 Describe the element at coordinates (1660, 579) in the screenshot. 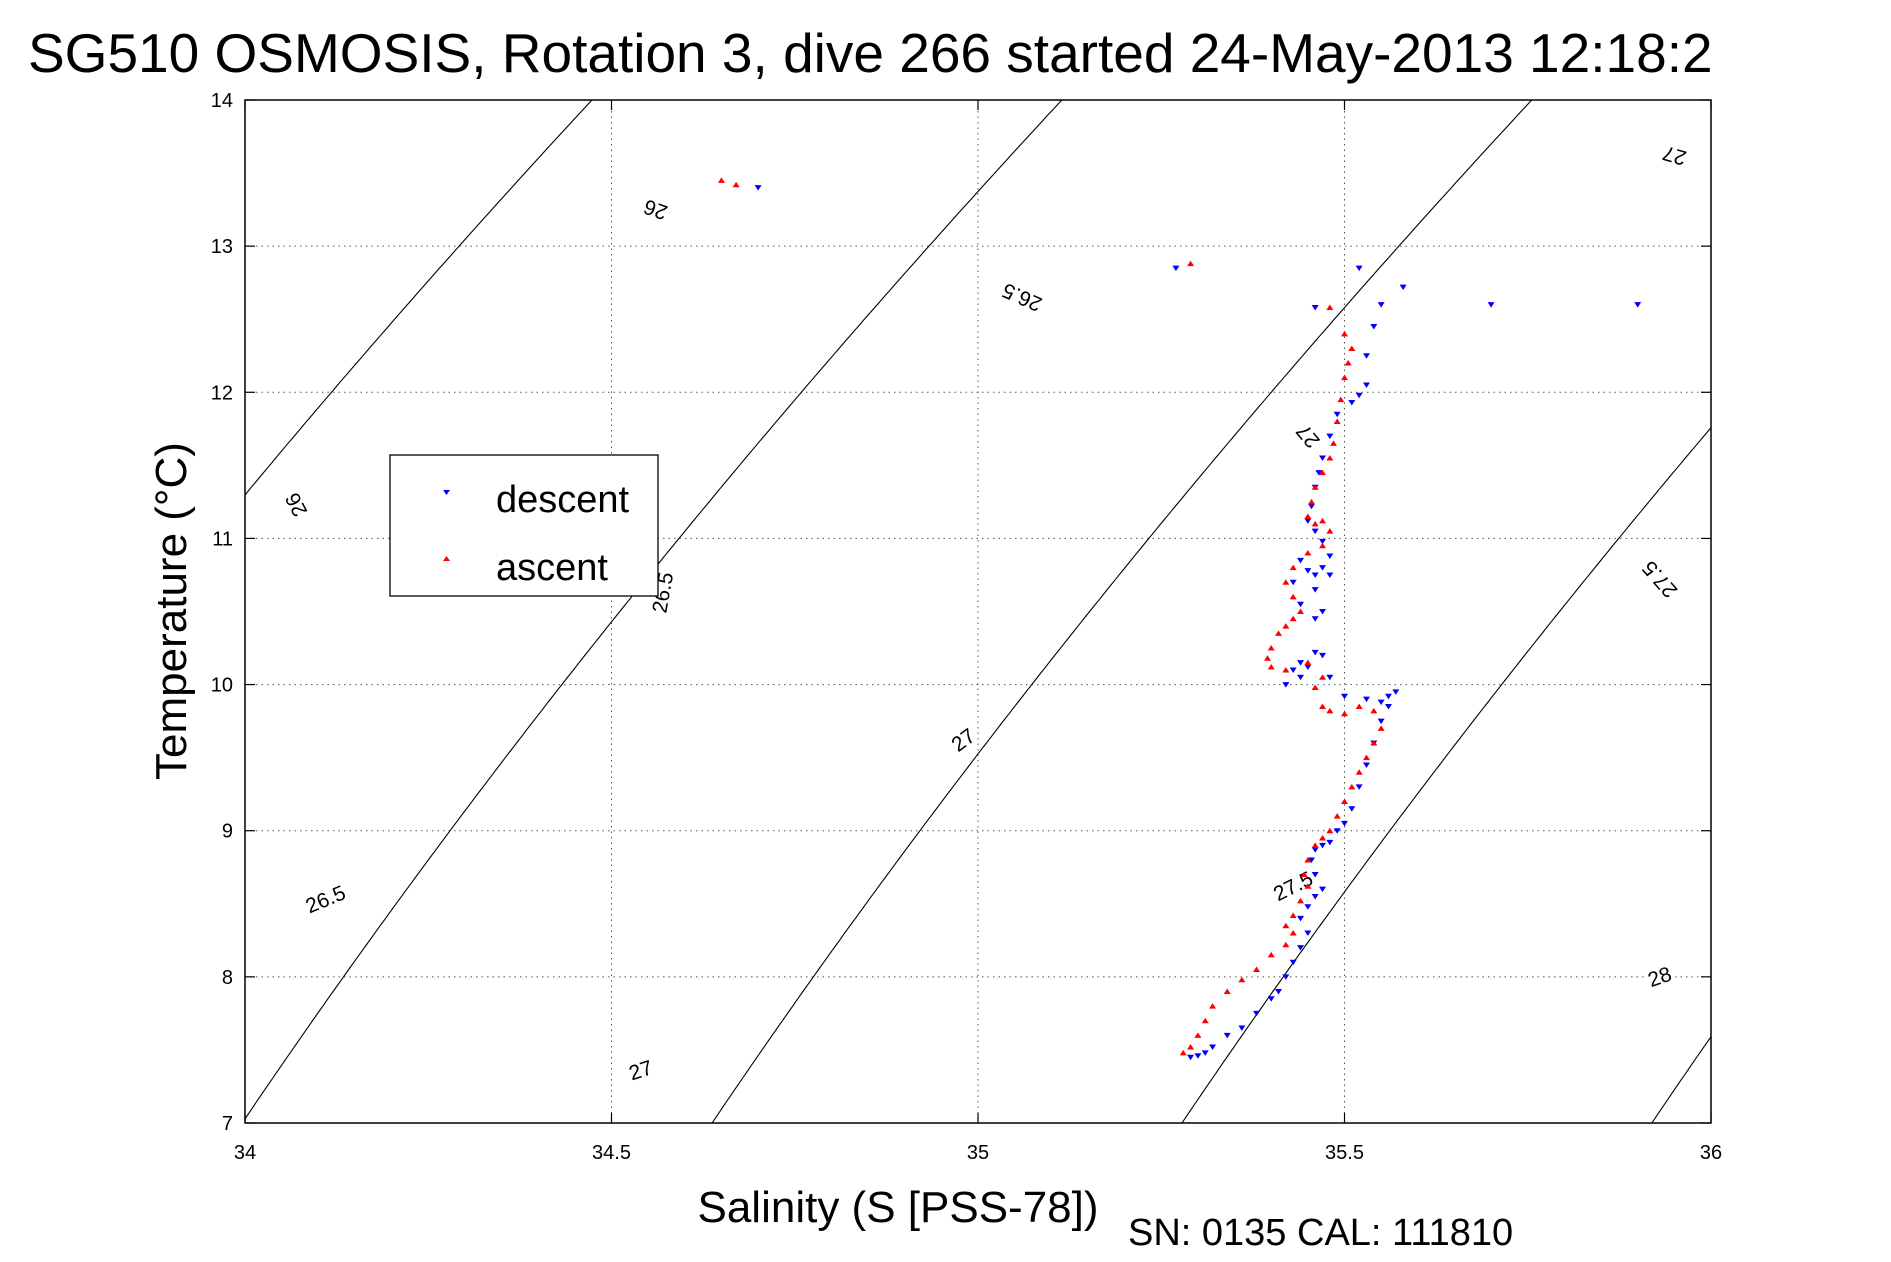

I see `contour-label: 27.5` at that location.